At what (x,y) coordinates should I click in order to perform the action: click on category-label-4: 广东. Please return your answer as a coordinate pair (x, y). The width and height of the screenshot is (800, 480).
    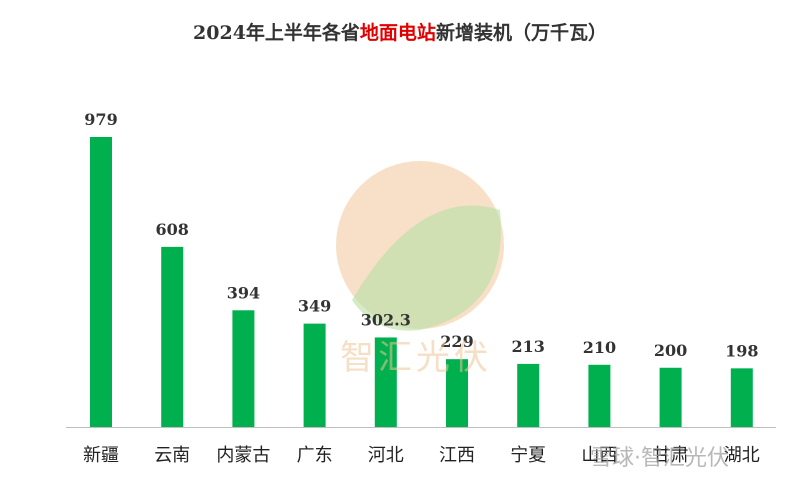
    Looking at the image, I should click on (315, 455).